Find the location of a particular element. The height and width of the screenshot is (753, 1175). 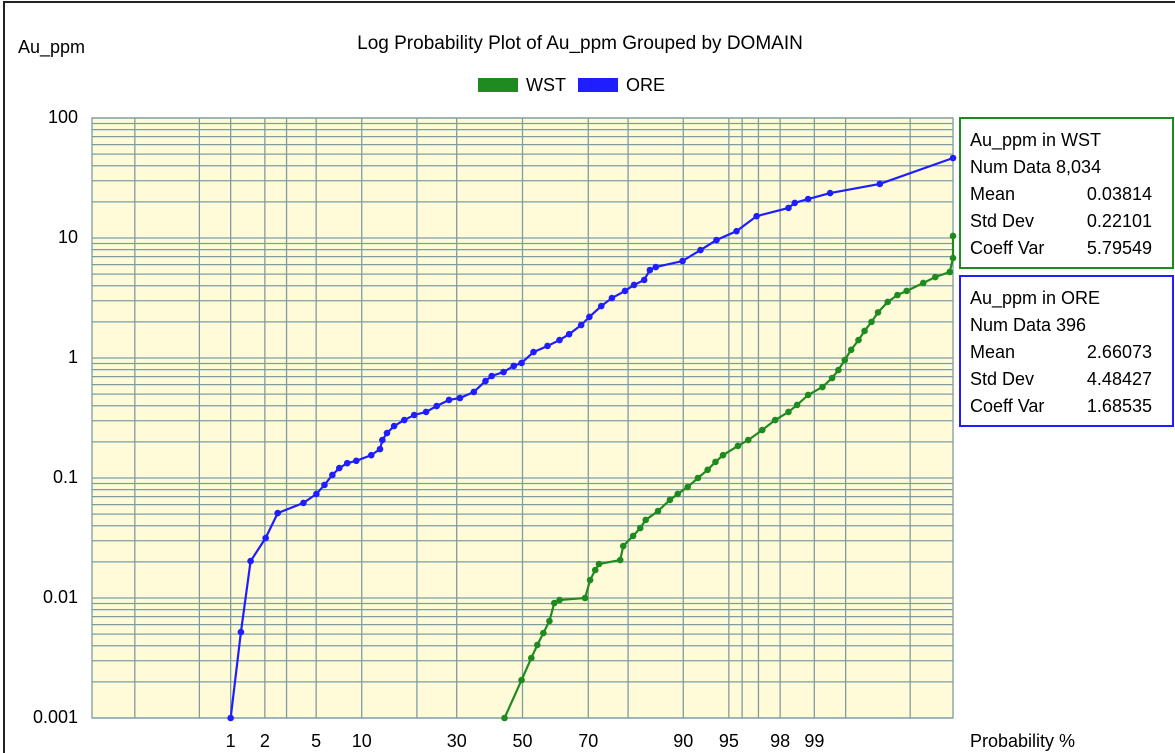

legend-swatch is located at coordinates (498, 85).